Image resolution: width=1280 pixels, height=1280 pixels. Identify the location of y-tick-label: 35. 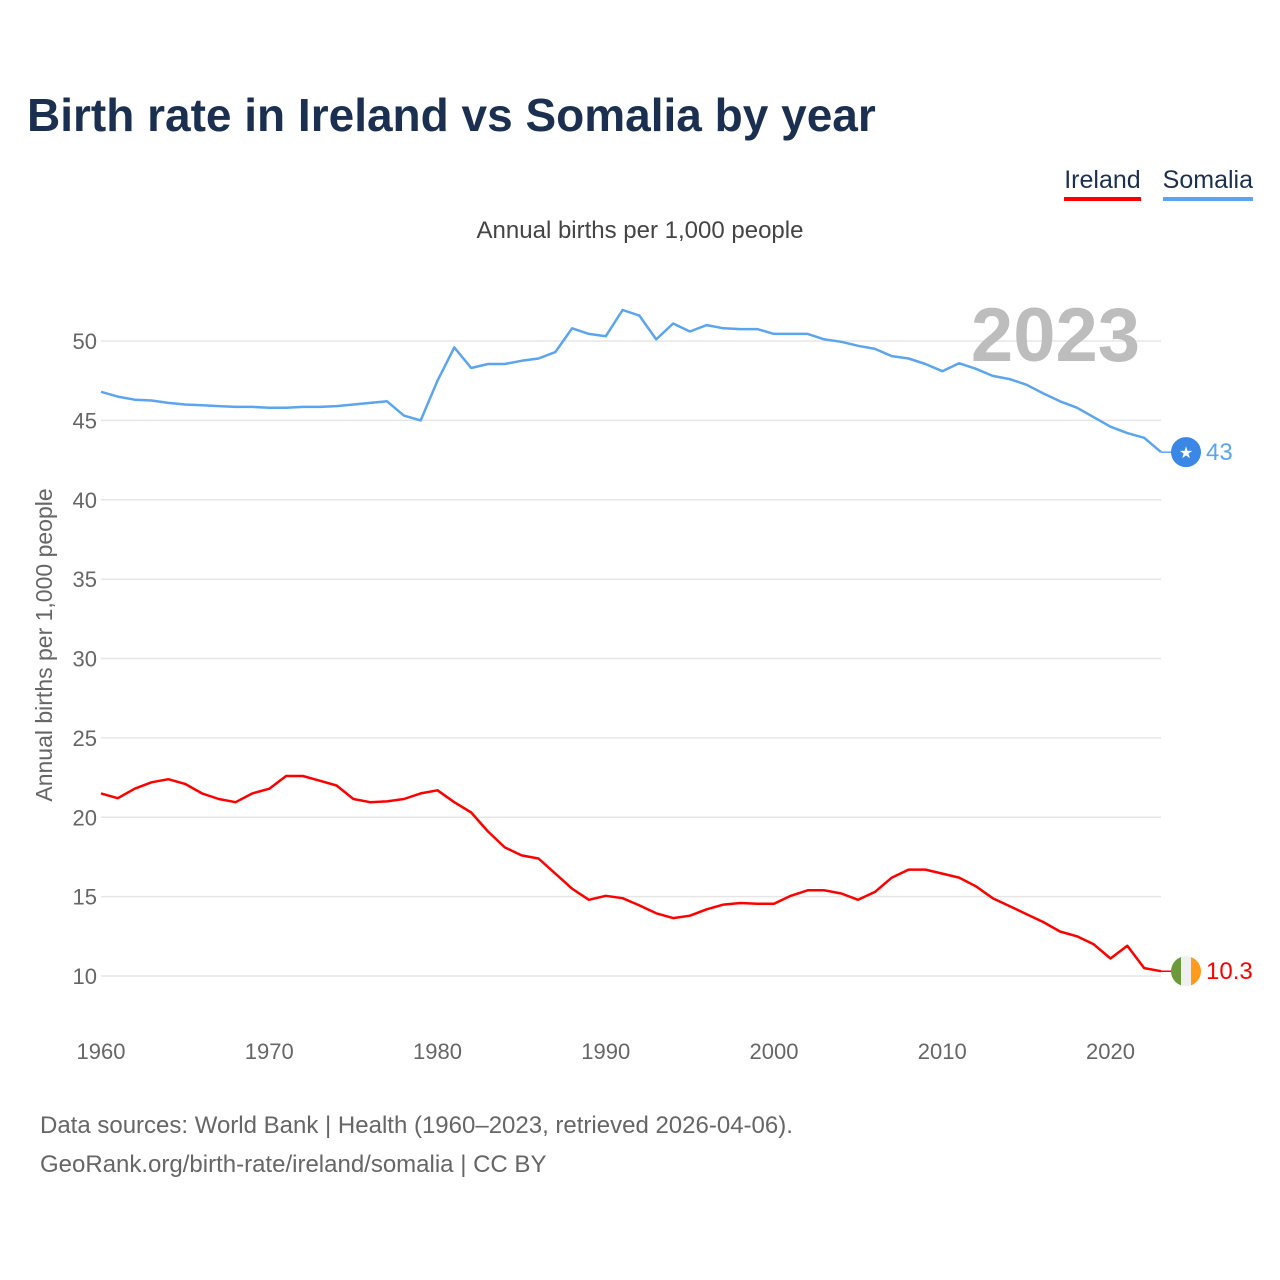
(85, 579).